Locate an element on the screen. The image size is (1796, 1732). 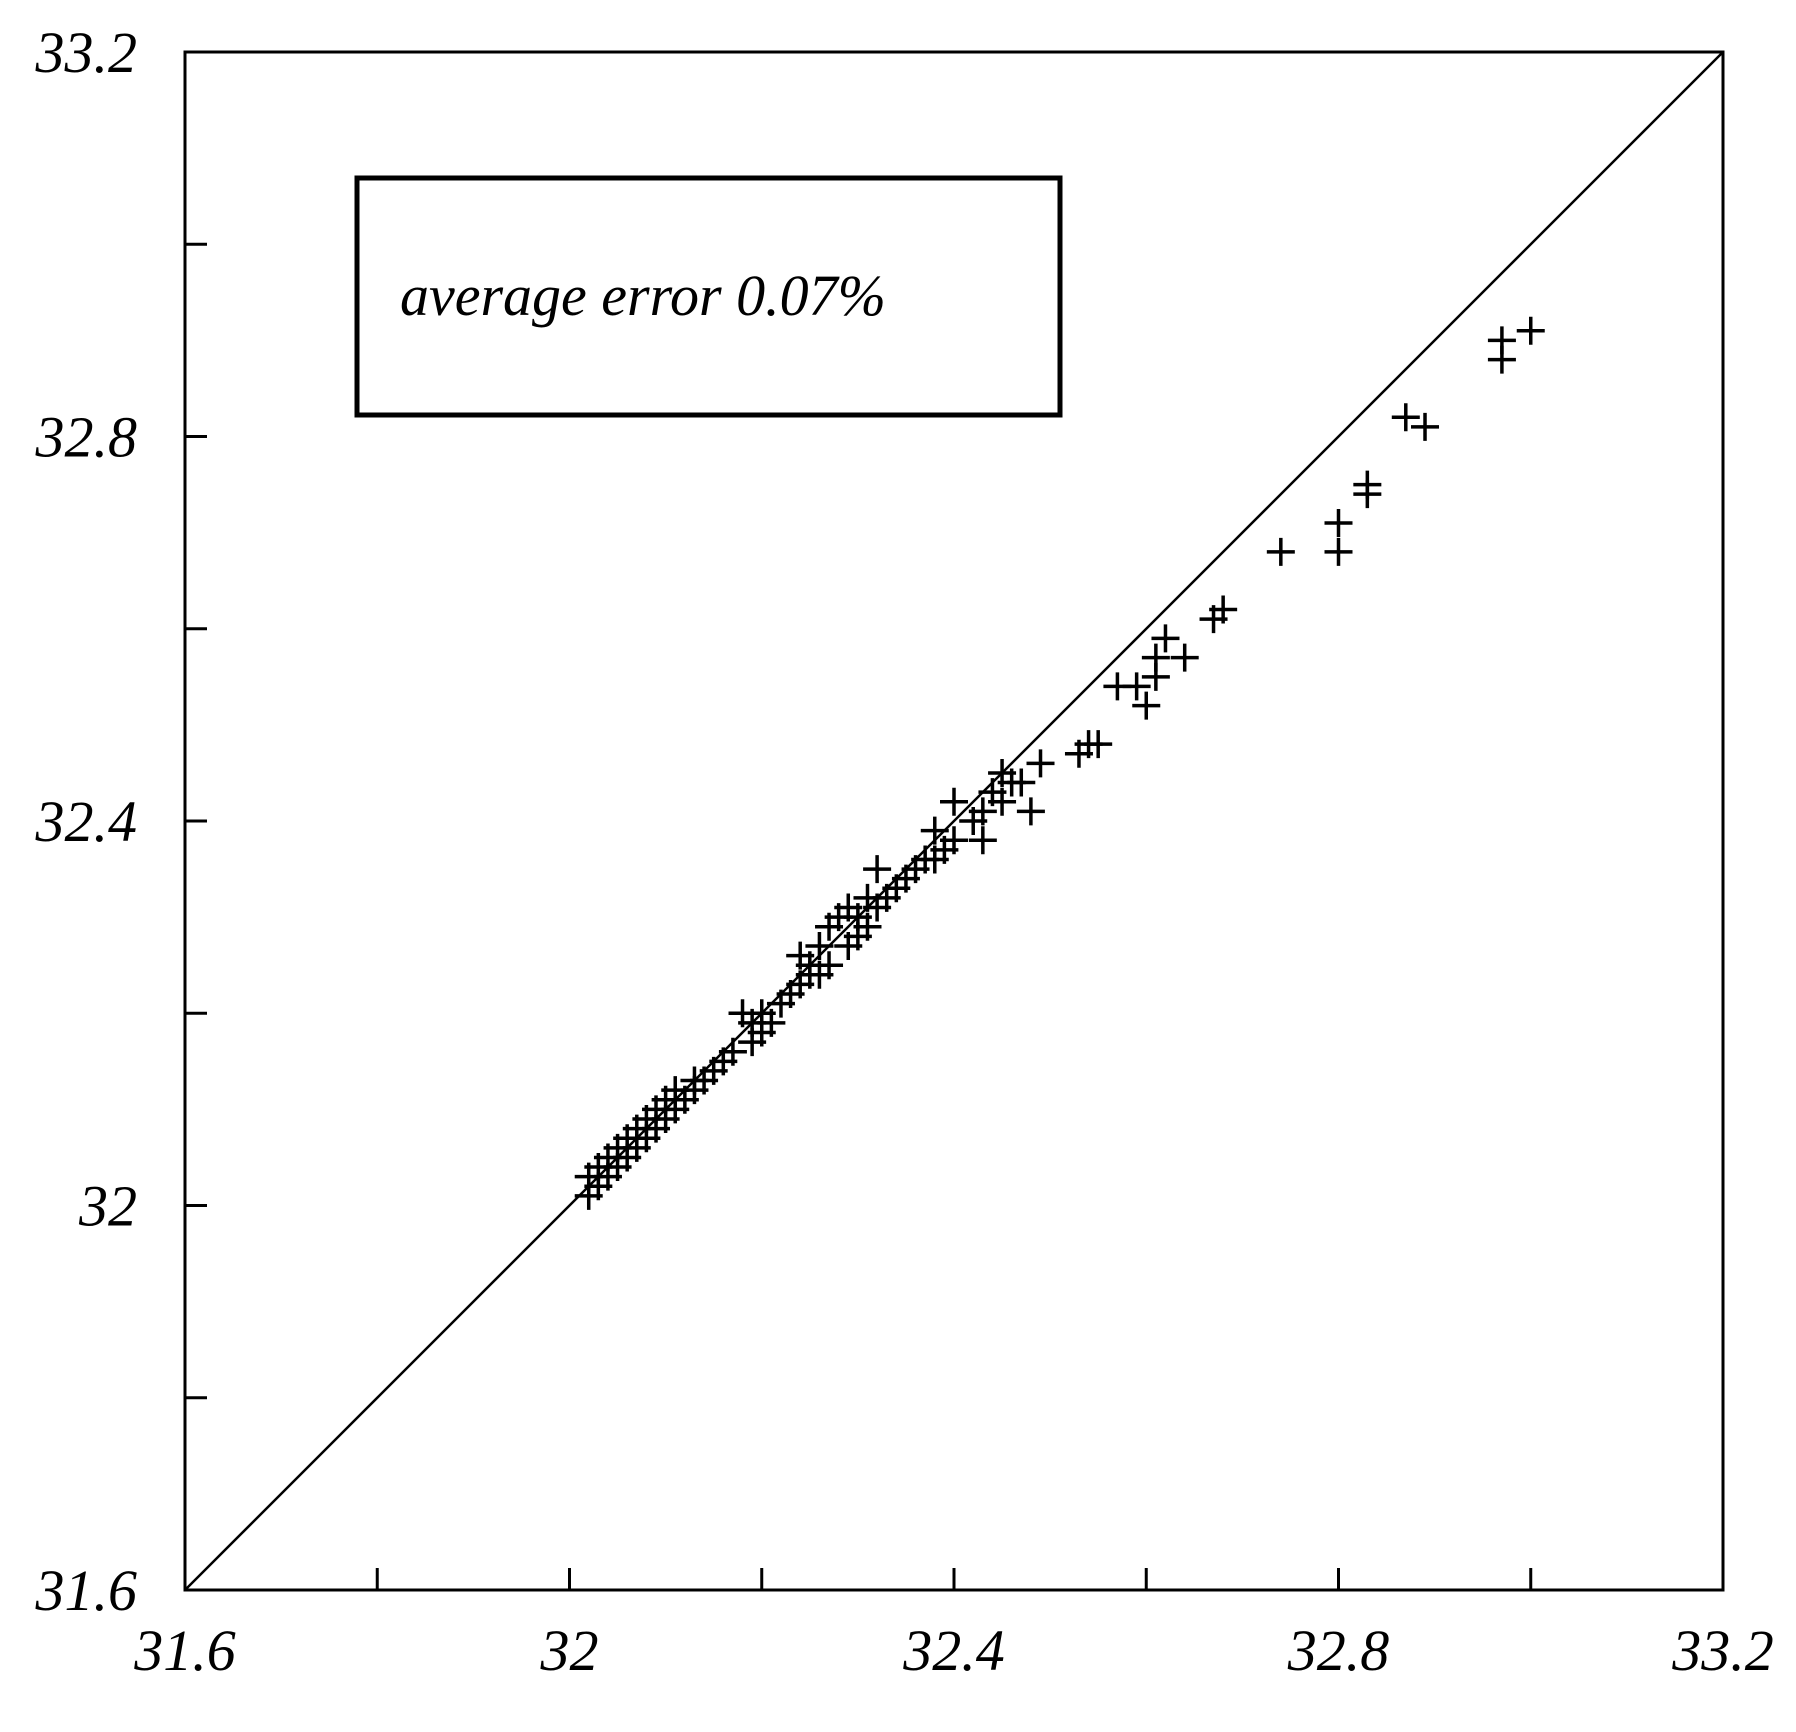
annotation-text: average error 0.07% is located at coordinates (643, 295).